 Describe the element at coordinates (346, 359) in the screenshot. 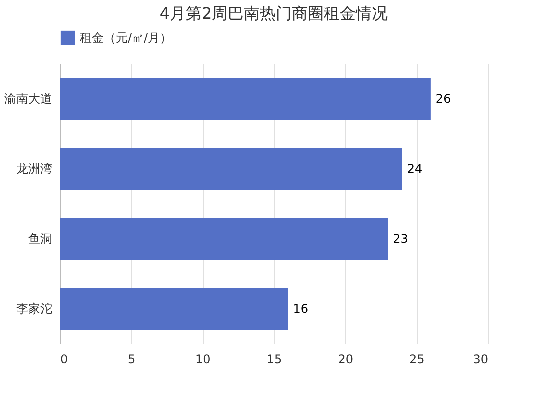

I see `x-tick-label: 20` at that location.